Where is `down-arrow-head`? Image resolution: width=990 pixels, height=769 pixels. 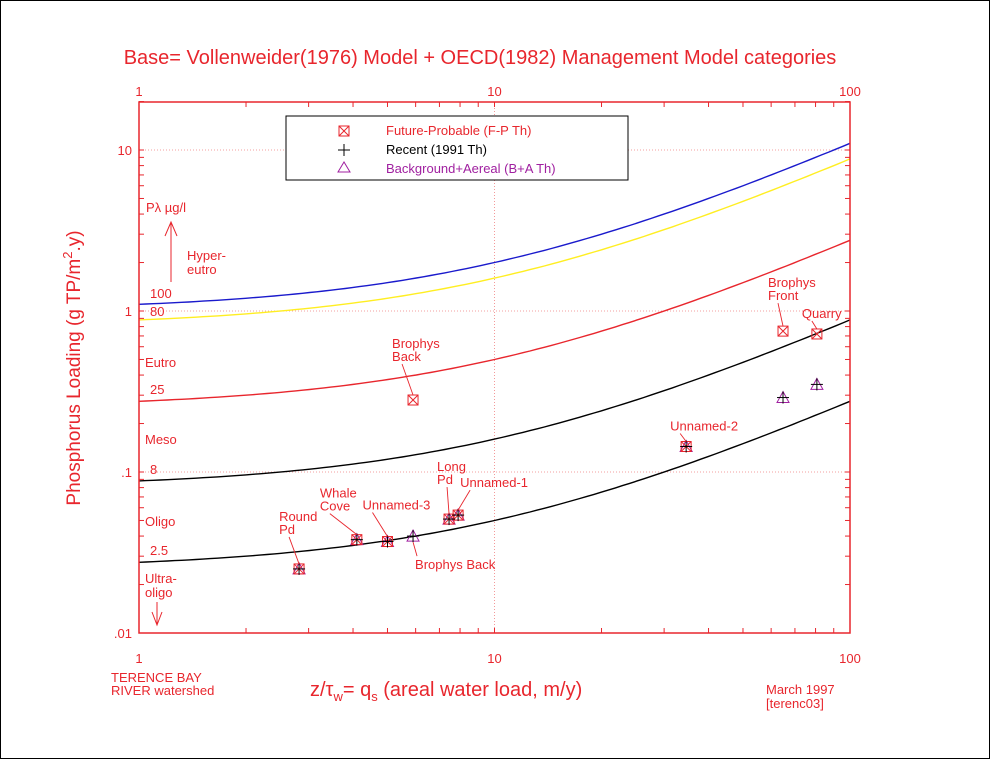
down-arrow-head is located at coordinates (157, 619).